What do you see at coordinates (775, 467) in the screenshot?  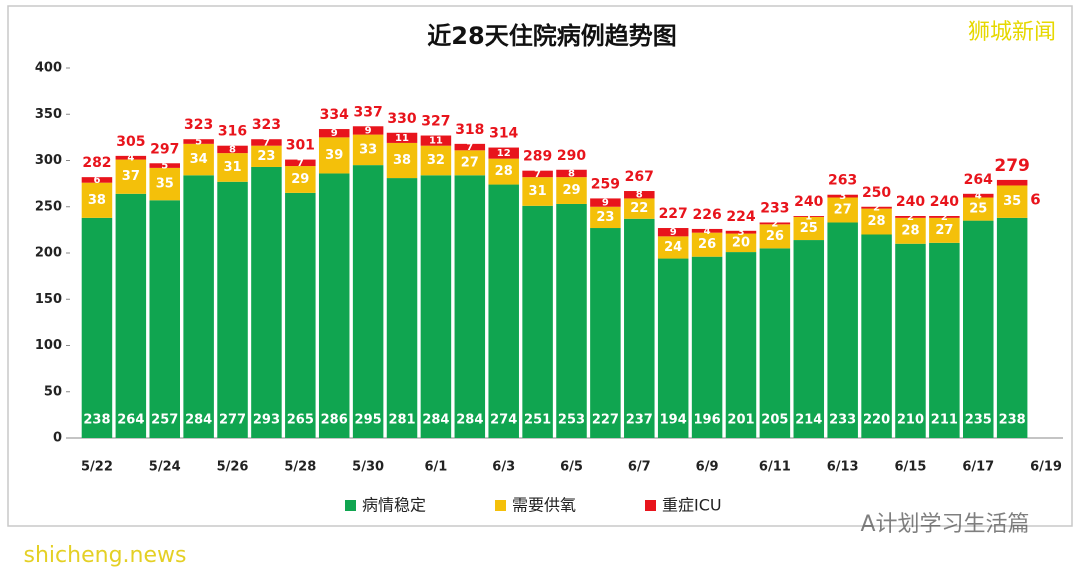 I see `x-tick-label: 6/11` at bounding box center [775, 467].